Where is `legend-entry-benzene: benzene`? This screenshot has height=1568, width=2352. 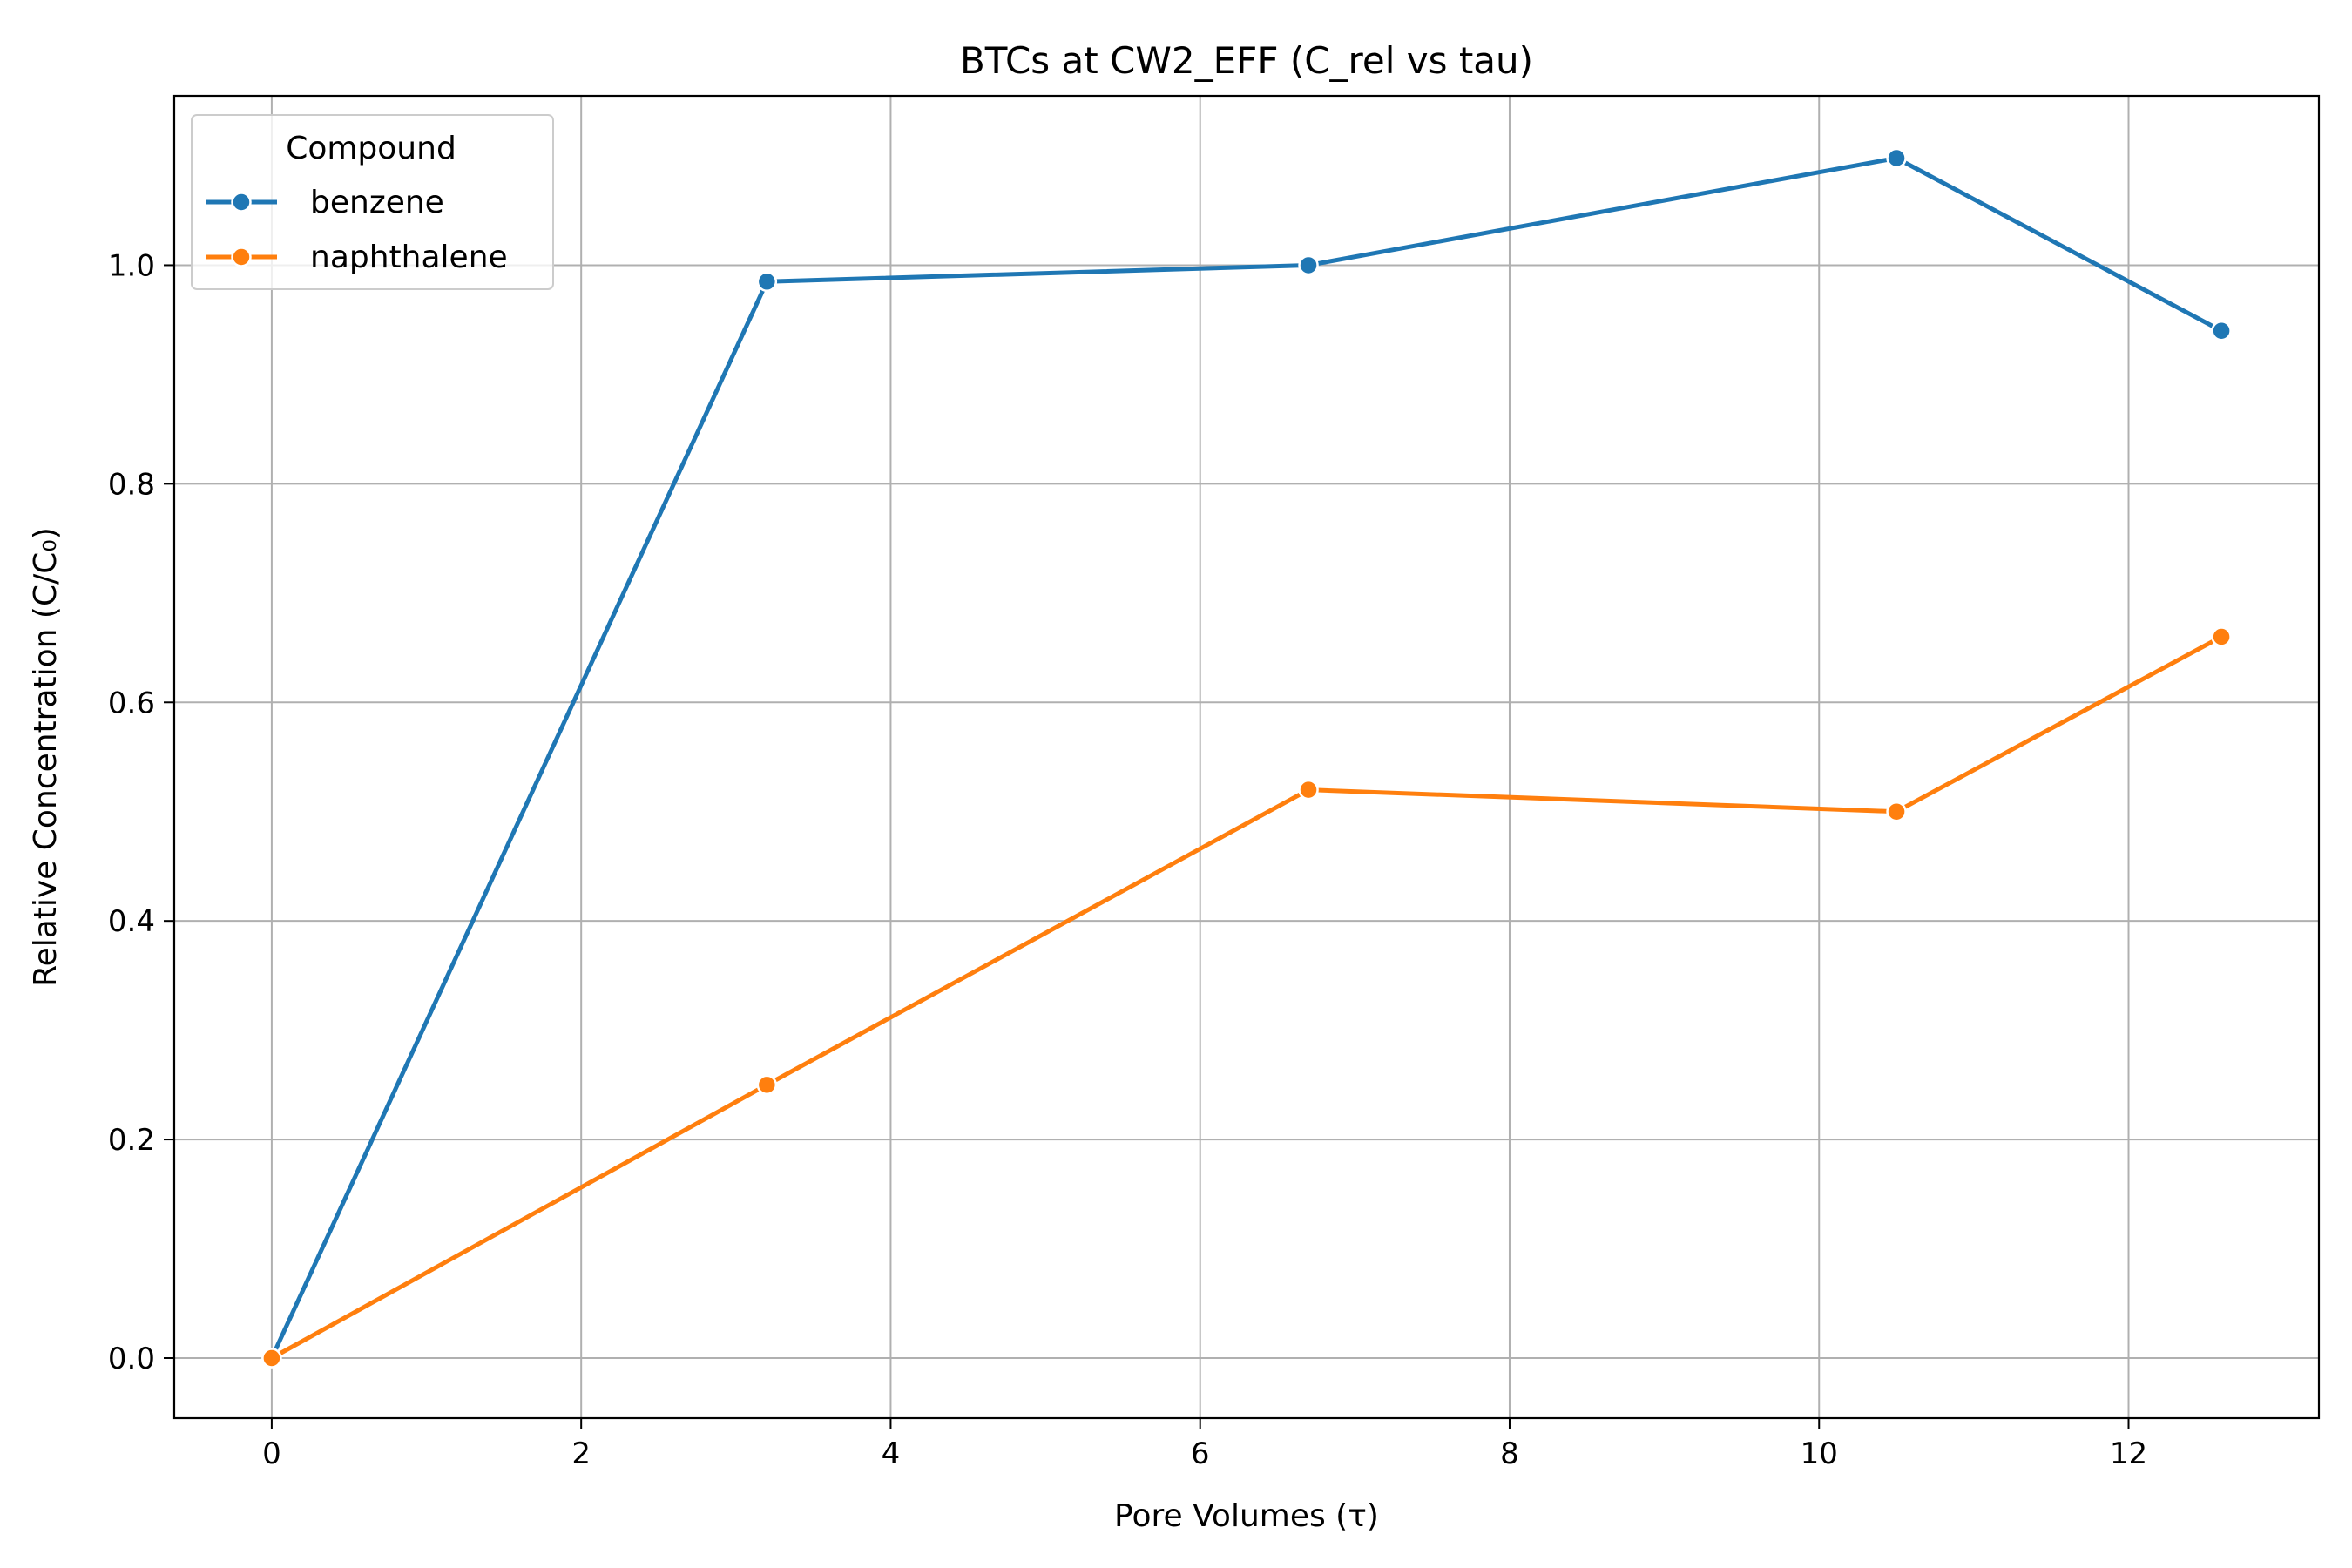 legend-entry-benzene: benzene is located at coordinates (325, 202).